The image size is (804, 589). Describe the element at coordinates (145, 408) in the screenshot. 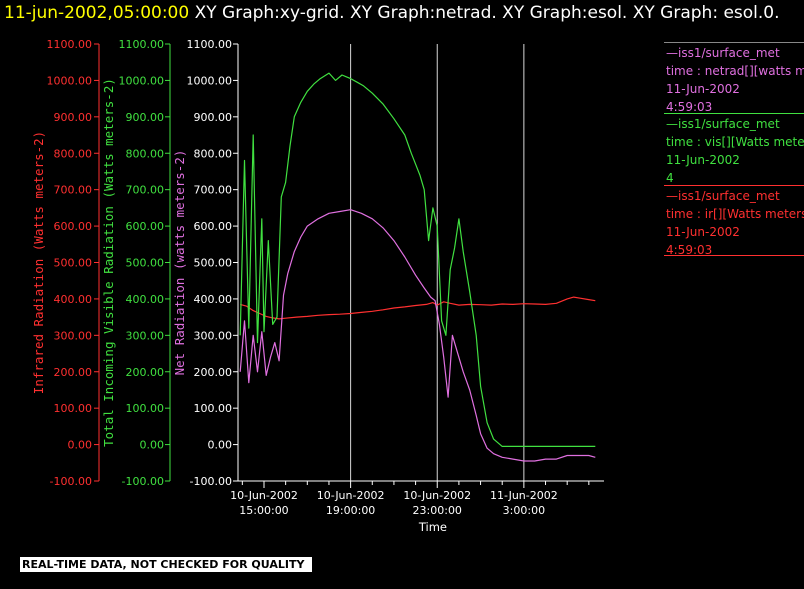

I see `y-tick-label-vis-2: 100.00` at that location.